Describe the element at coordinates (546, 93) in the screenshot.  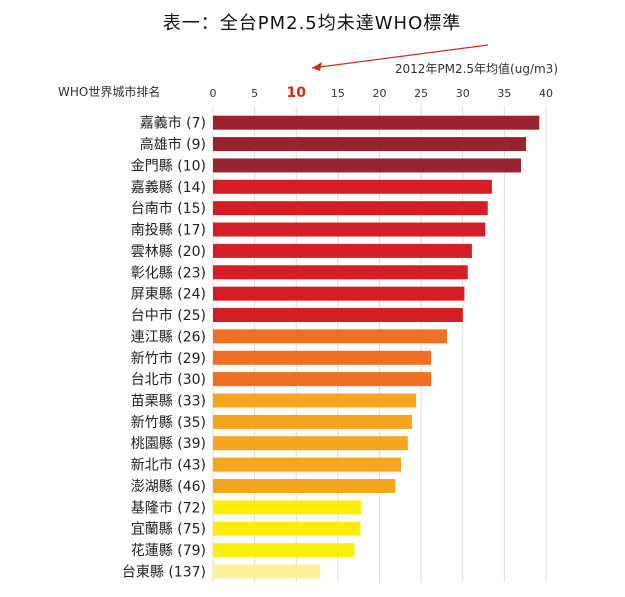
I see `x-tick-label: 40` at that location.